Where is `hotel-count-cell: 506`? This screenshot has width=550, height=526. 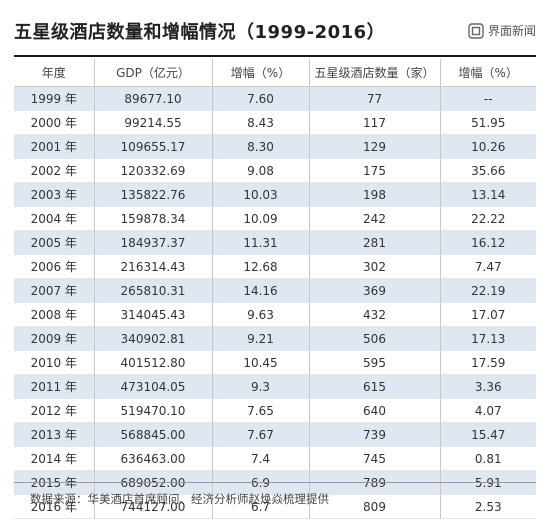 hotel-count-cell: 506 is located at coordinates (375, 338).